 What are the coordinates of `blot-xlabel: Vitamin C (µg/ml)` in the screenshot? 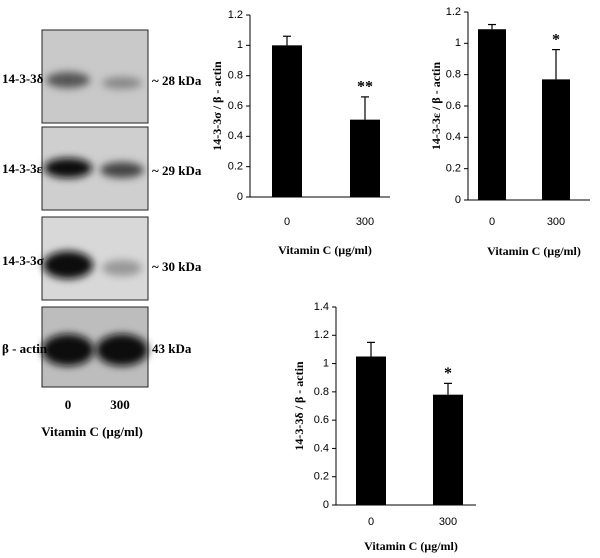 It's located at (92, 431).